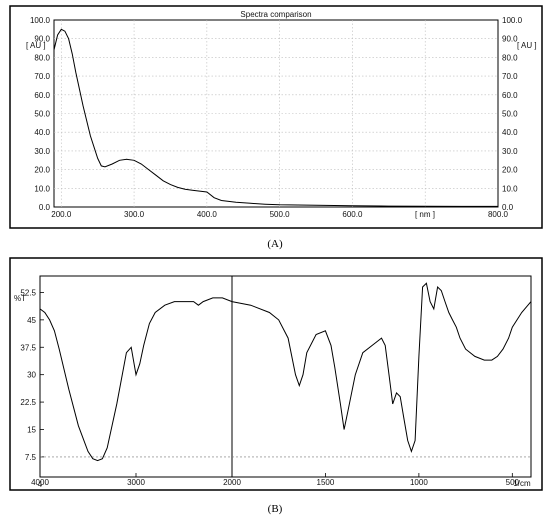 Image resolution: width=550 pixels, height=520 pixels. I want to click on chart-b-xtick: 1000, so click(419, 482).